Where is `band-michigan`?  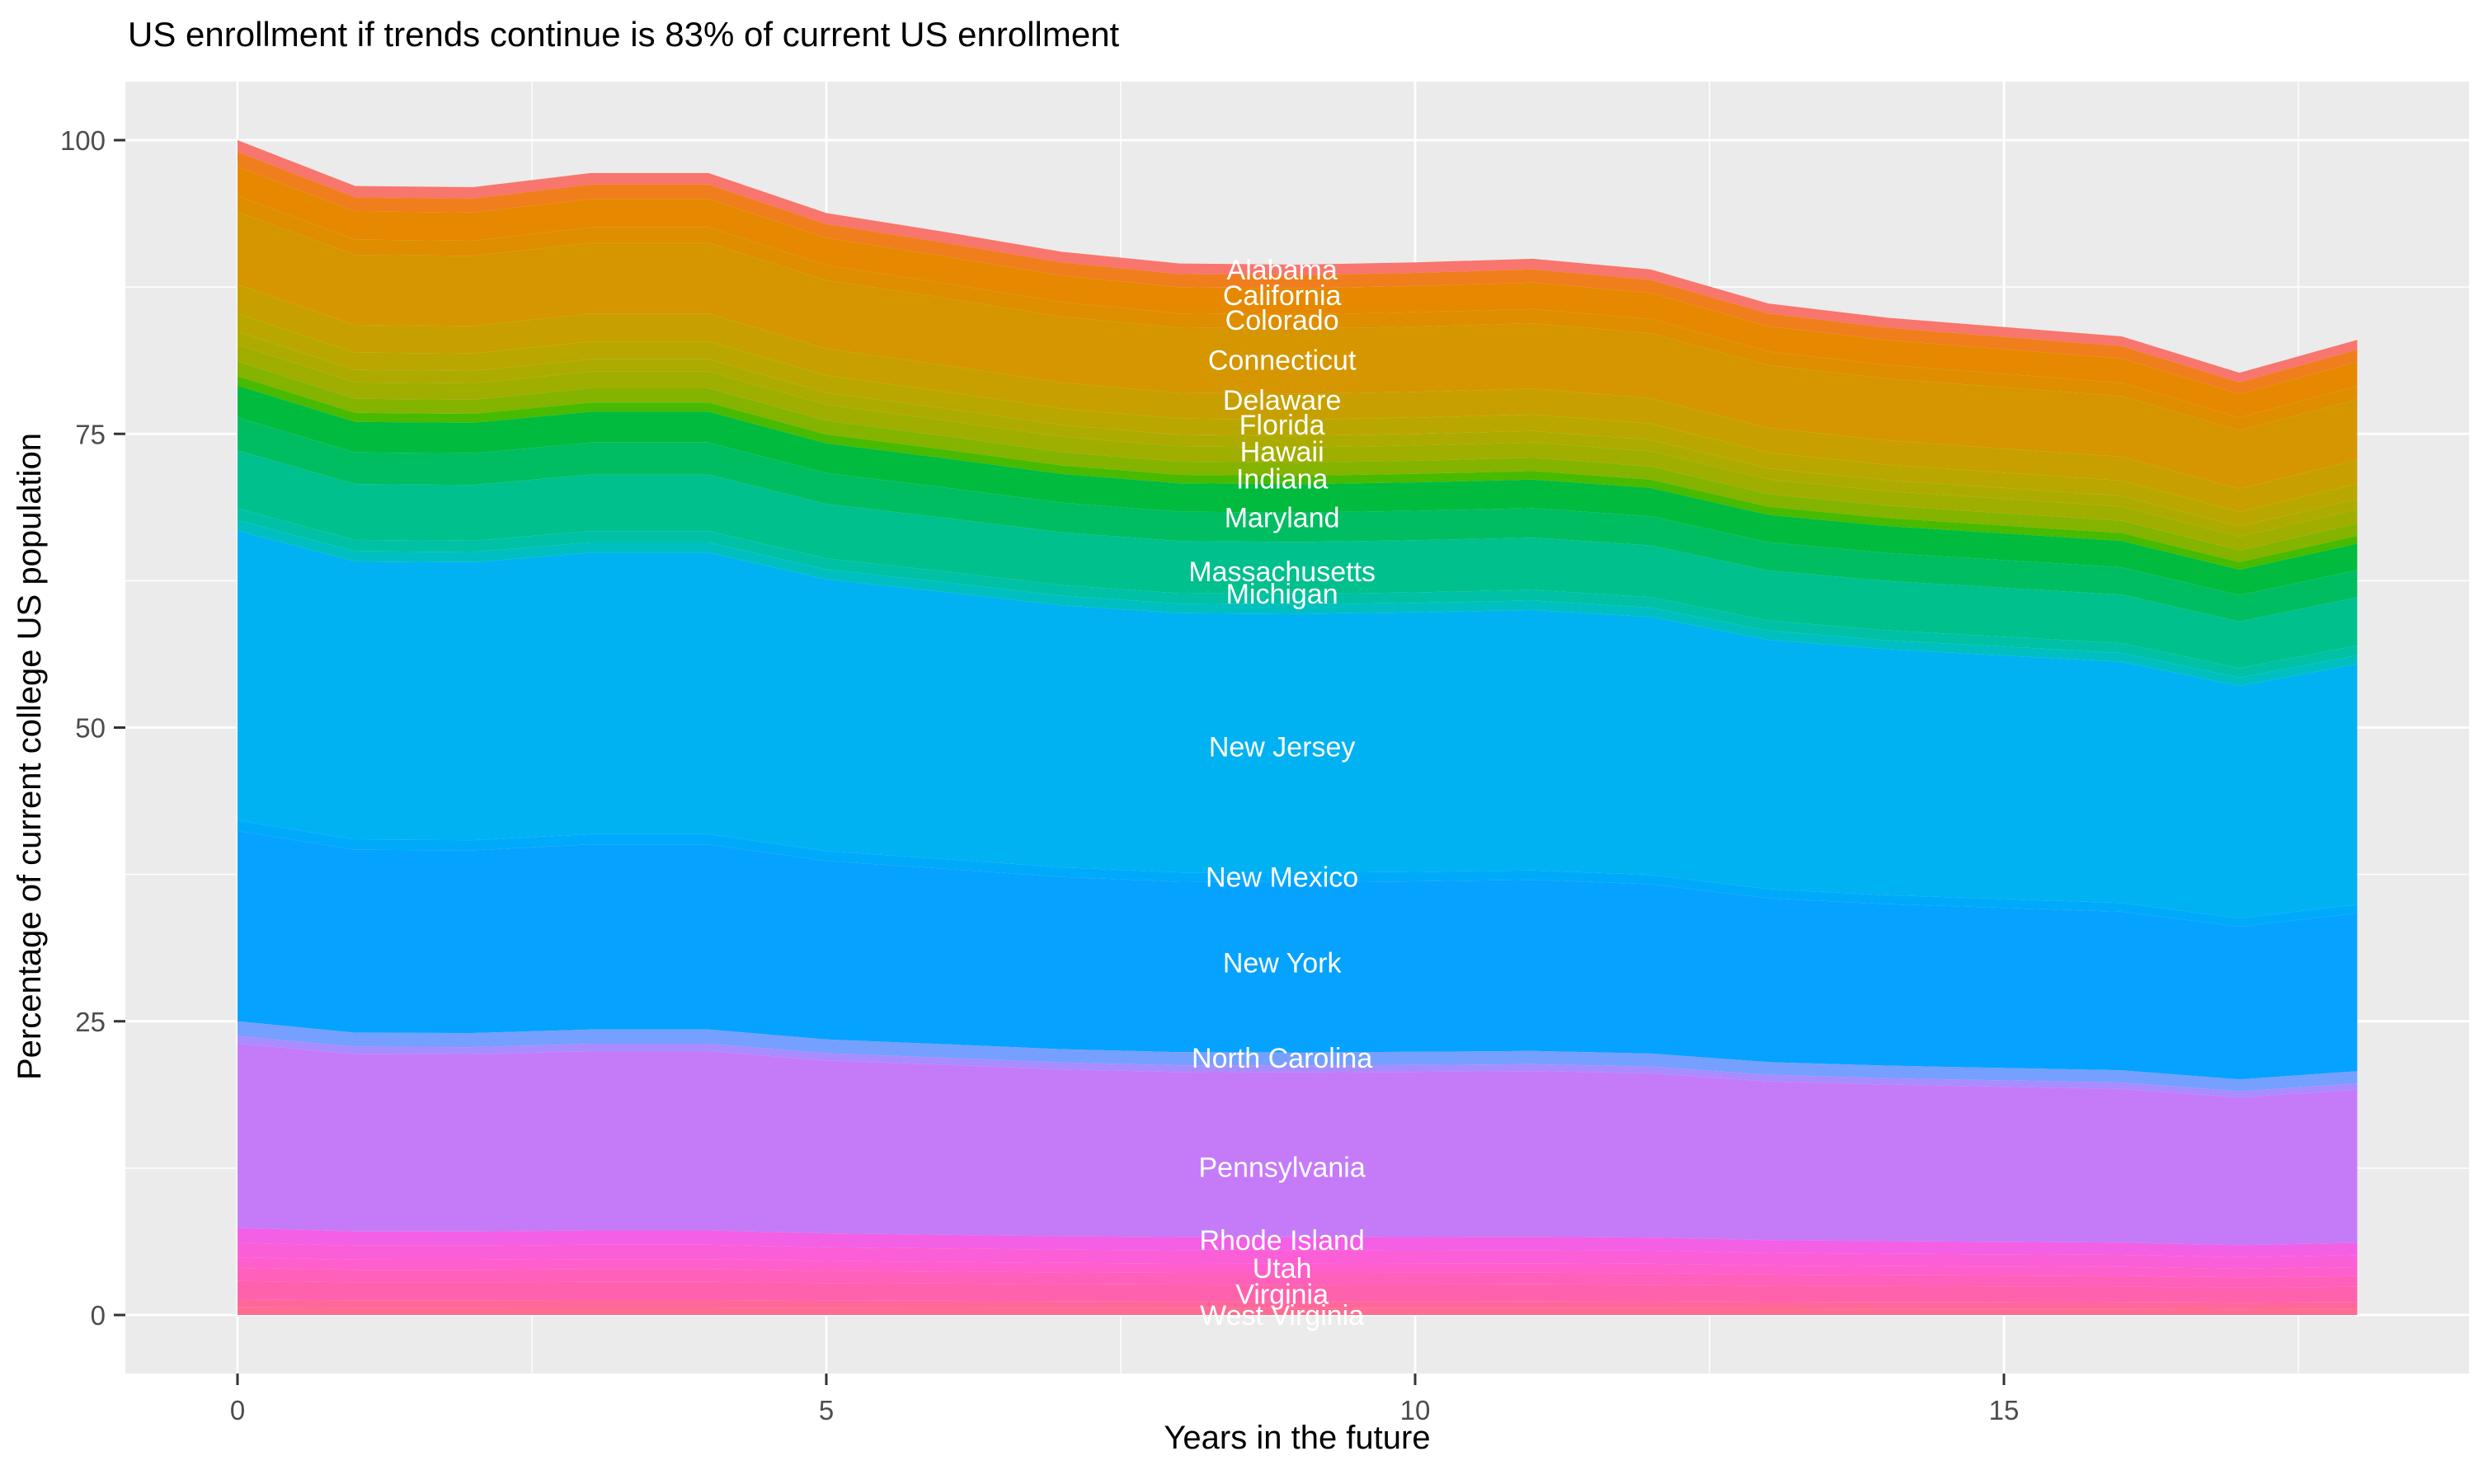 band-michigan is located at coordinates (1298, 593).